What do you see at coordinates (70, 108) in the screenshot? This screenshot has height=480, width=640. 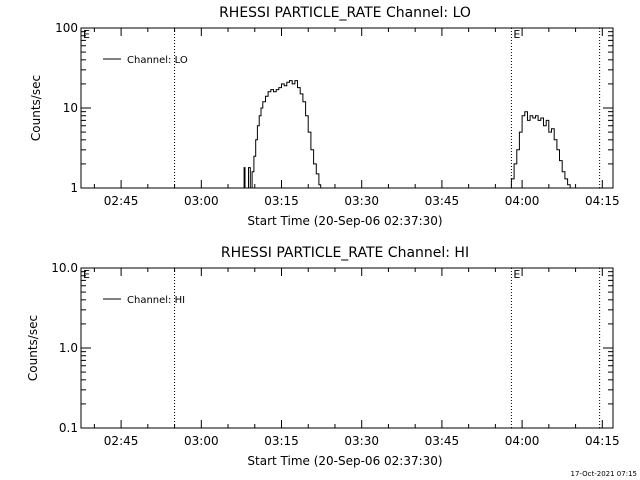 I see `y-tick-label: 10` at bounding box center [70, 108].